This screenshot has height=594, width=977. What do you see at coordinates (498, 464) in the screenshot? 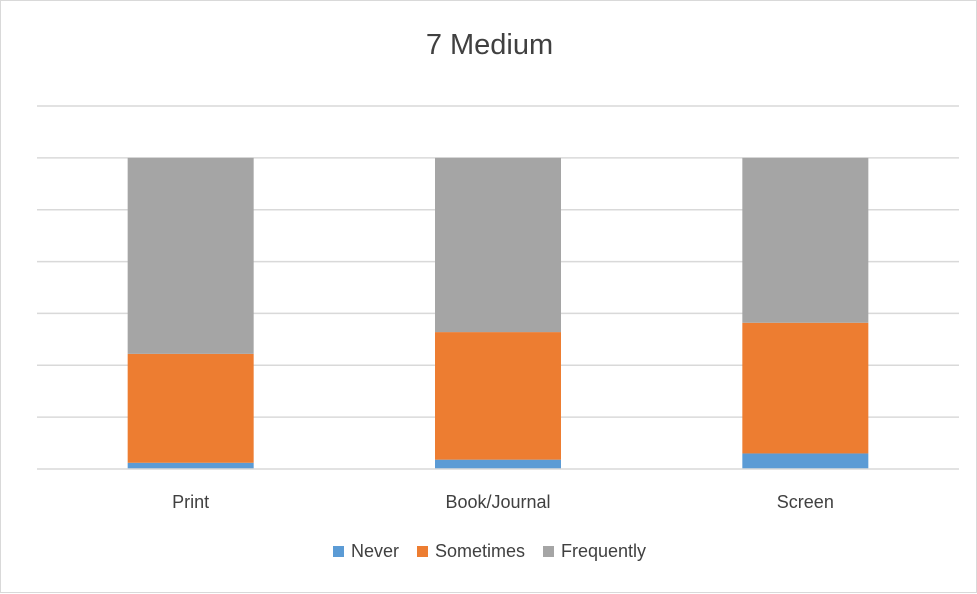
I see `bar-never-book-journal` at bounding box center [498, 464].